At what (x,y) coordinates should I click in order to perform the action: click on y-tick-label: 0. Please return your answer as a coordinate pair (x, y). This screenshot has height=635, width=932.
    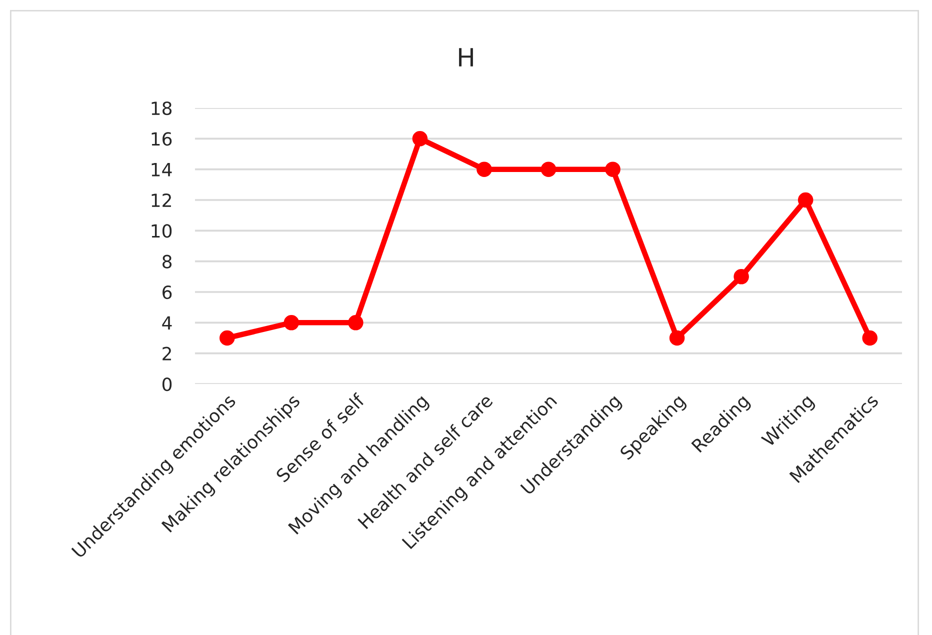
    Looking at the image, I should click on (167, 384).